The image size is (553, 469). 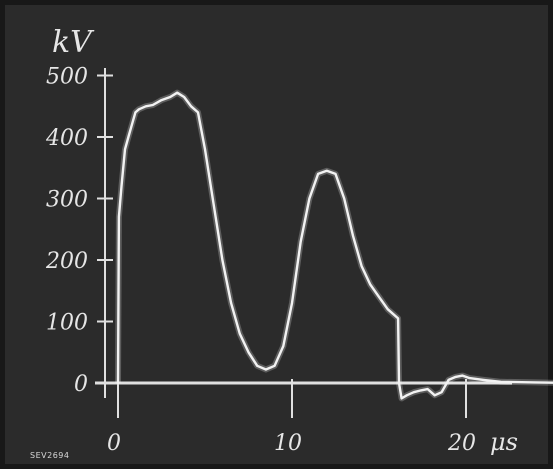 What do you see at coordinates (73, 42) in the screenshot?
I see `y-unit-label: kV` at bounding box center [73, 42].